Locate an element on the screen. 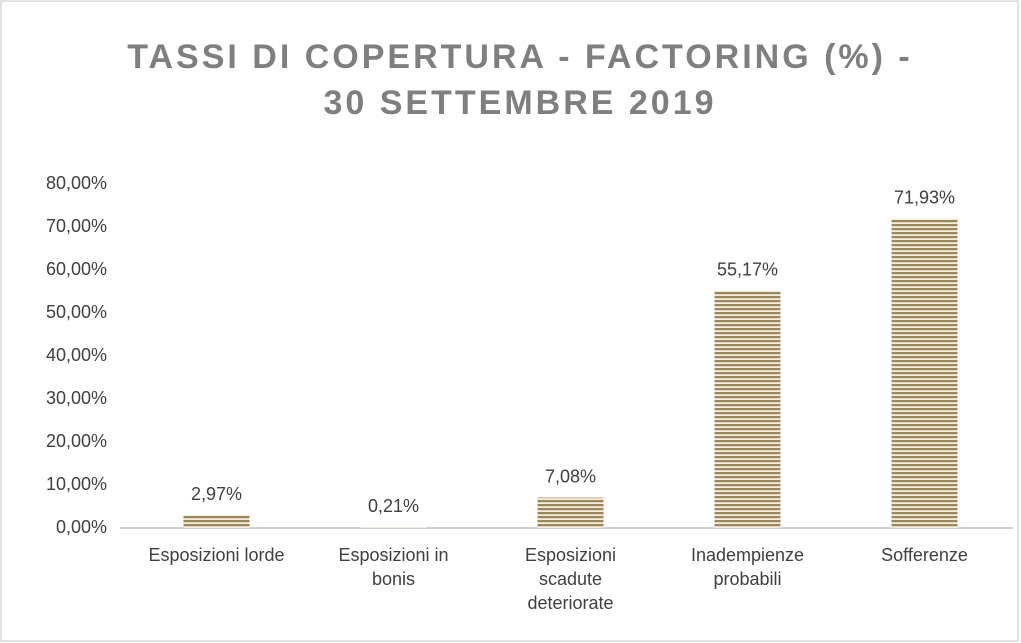 The image size is (1021, 643). y-tick-label: 60,00% is located at coordinates (76, 269).